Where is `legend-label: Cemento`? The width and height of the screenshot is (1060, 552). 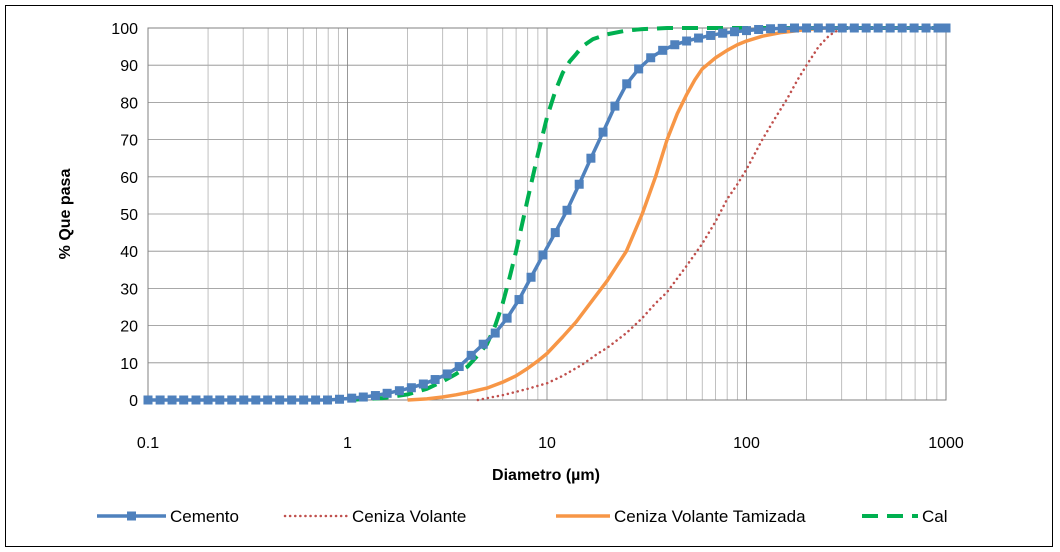
legend-label: Cemento is located at coordinates (204, 516).